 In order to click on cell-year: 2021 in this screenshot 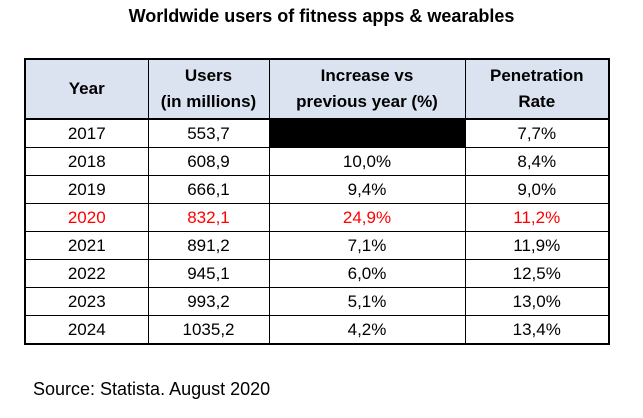, I will do `click(86, 245)`.